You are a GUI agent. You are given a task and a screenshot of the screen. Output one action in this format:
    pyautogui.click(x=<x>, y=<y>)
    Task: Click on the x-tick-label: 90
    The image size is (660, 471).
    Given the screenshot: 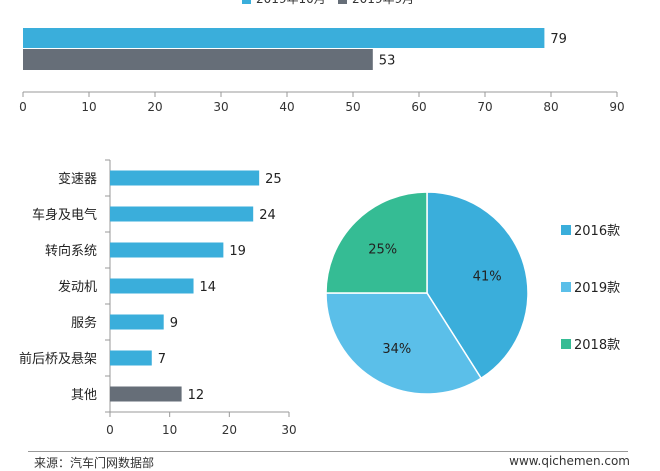 What is the action you would take?
    pyautogui.click(x=616, y=107)
    